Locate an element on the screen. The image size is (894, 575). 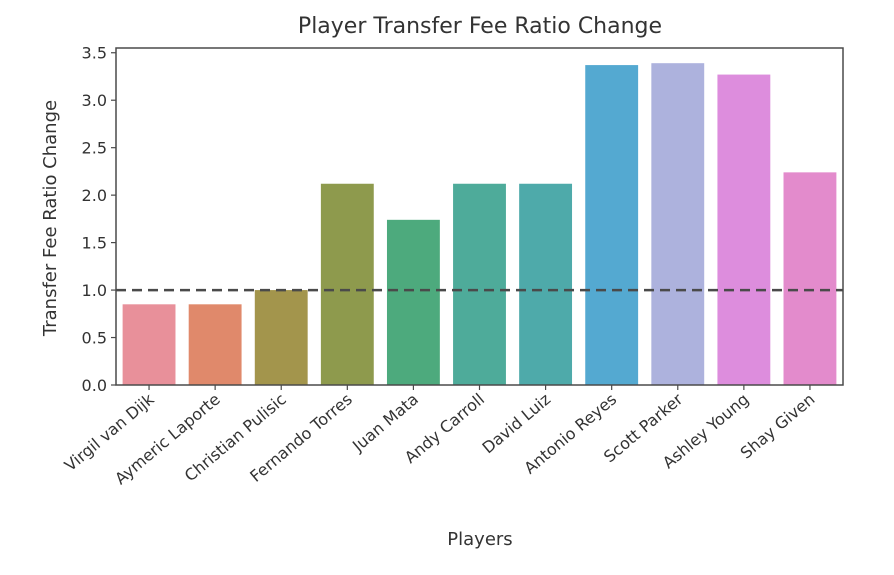
y-tick-label-5: 2.5 is located at coordinates (94, 148).